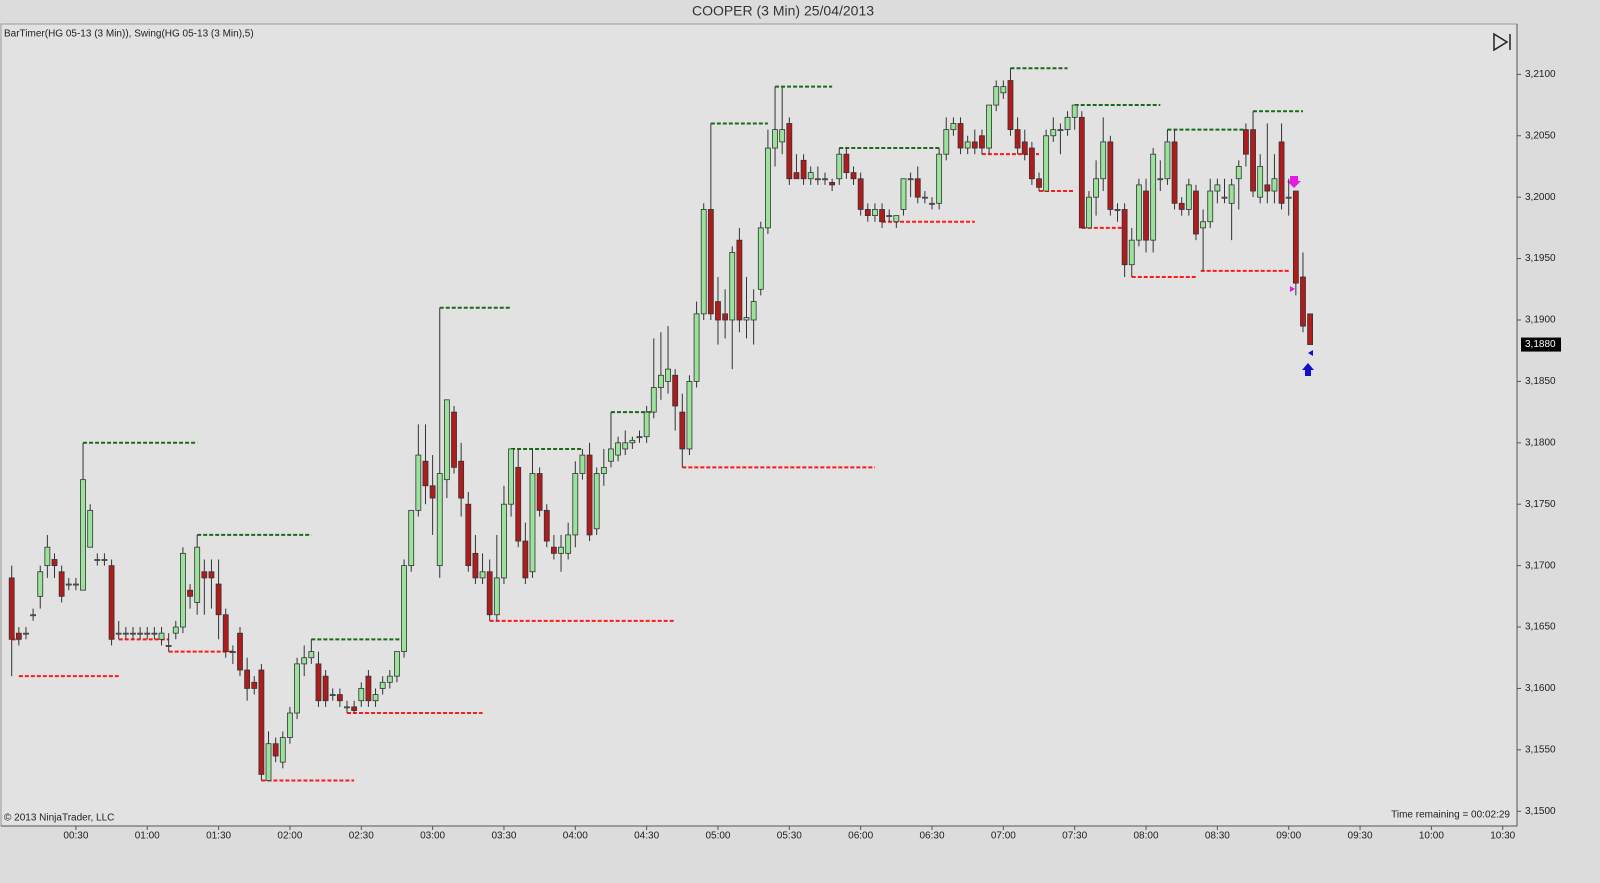 This screenshot has width=1600, height=883. What do you see at coordinates (1502, 836) in the screenshot?
I see `x-tick-label: 10:30` at bounding box center [1502, 836].